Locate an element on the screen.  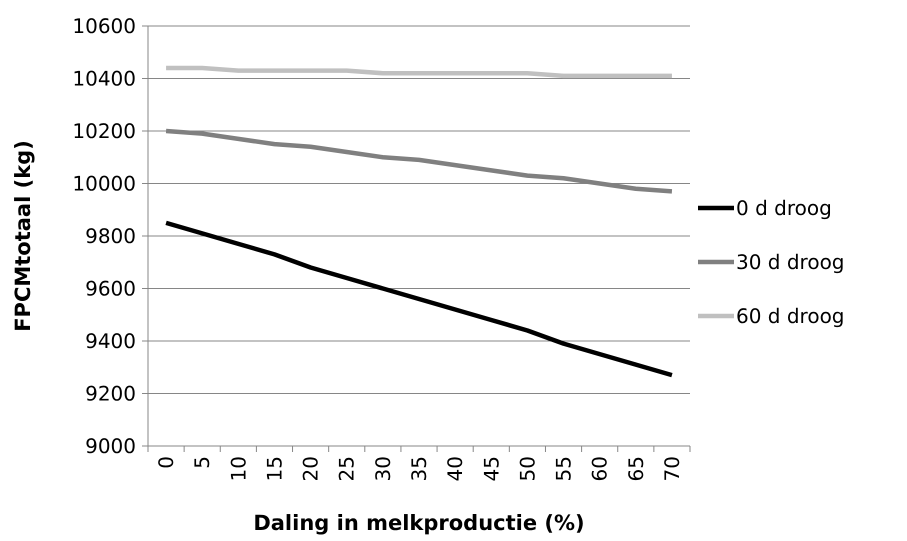
y-tick-label: 10600 is located at coordinates (104, 26).